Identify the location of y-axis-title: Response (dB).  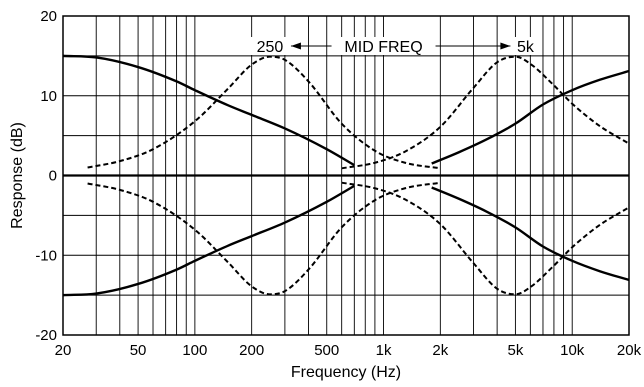
(17, 175).